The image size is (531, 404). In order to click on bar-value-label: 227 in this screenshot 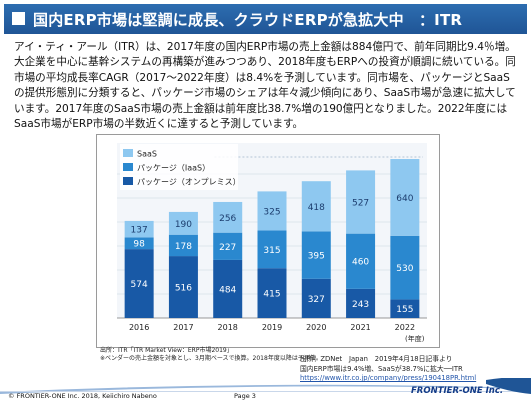, I will do `click(227, 248)`.